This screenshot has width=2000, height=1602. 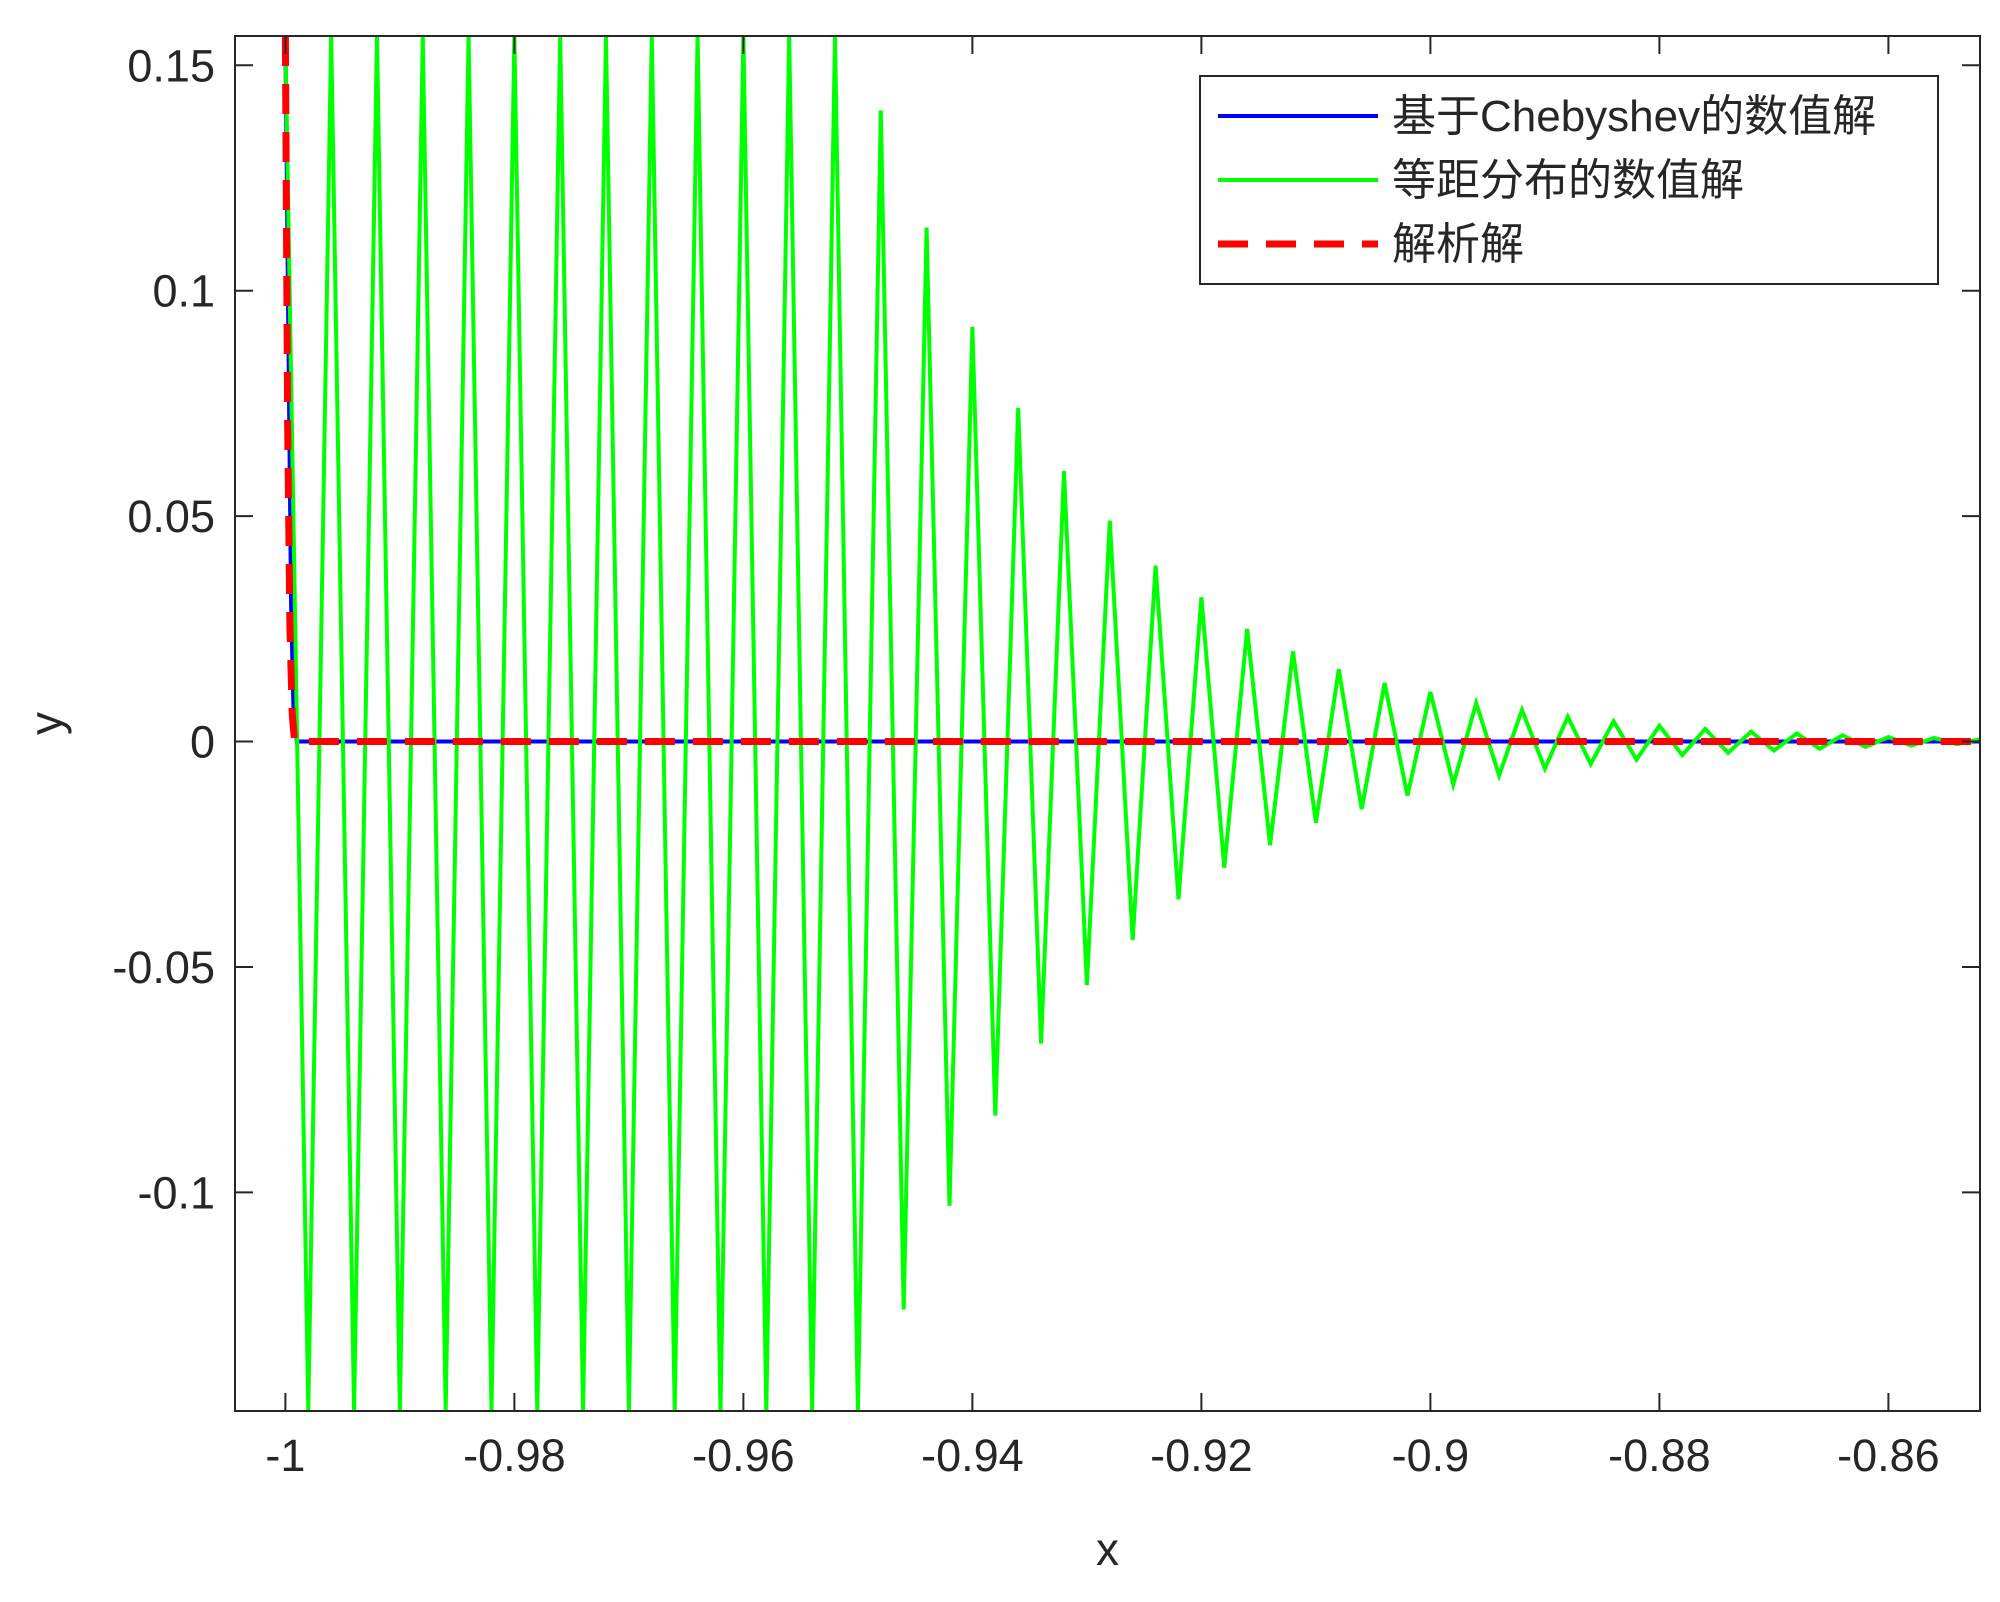 I want to click on x-tick-label: -0.88, so click(x=1659, y=1455).